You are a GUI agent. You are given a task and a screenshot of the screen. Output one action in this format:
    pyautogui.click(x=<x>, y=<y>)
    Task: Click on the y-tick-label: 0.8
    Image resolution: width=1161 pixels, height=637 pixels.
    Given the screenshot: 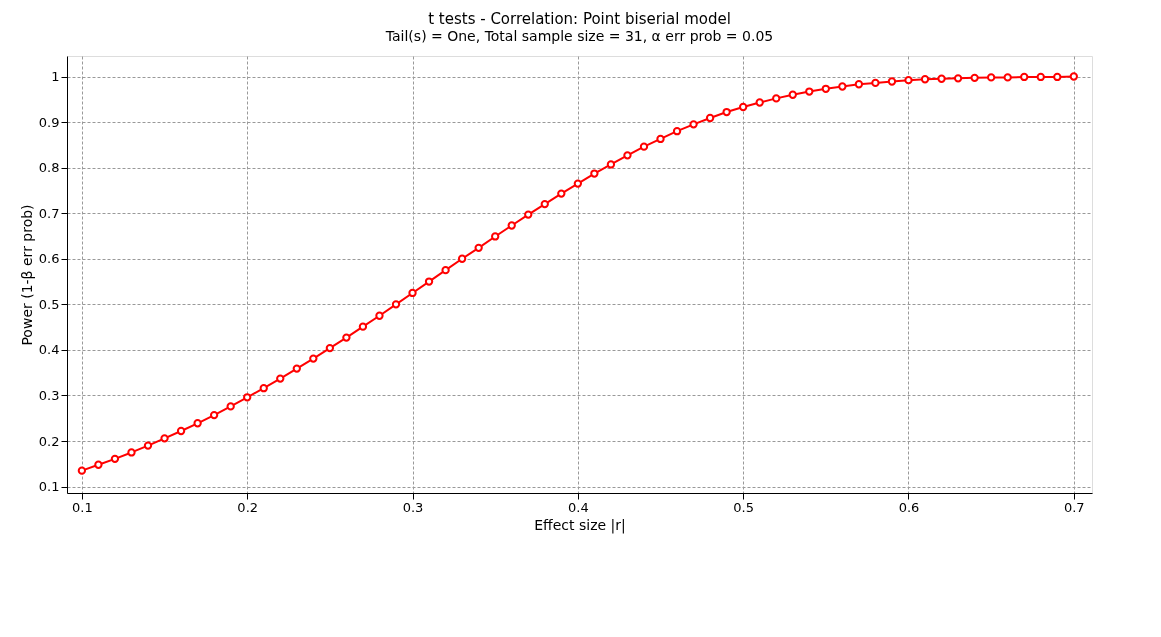 What is the action you would take?
    pyautogui.click(x=49, y=168)
    